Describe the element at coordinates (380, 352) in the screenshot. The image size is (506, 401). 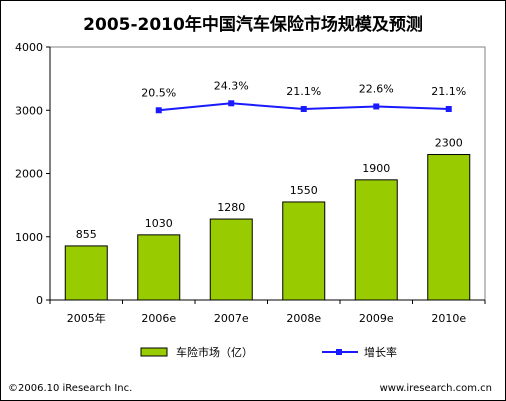
I see `legend-label-line: 增长率` at that location.